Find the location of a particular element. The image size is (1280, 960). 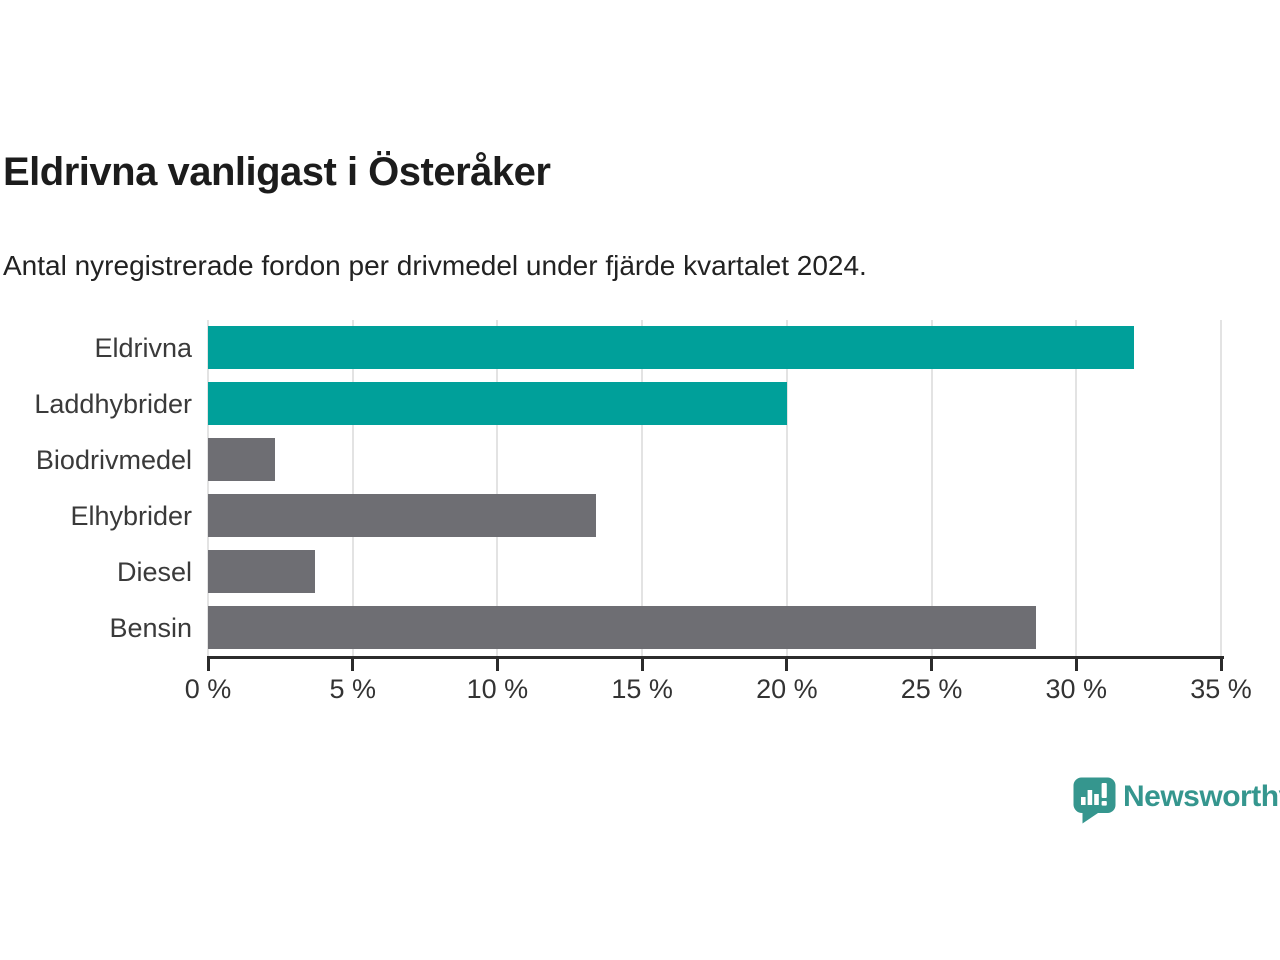

bar-row: Bensin is located at coordinates (640, 628).